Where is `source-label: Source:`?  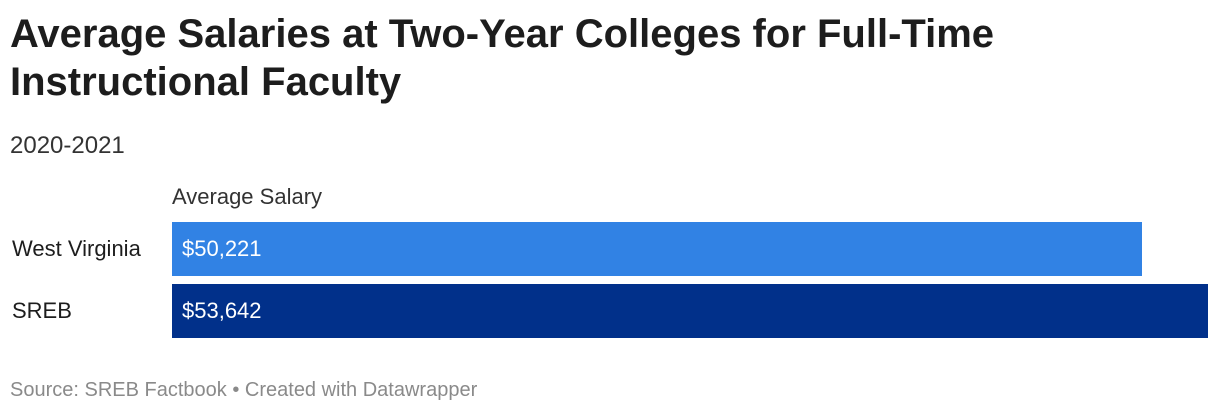
source-label: Source: is located at coordinates (47, 390).